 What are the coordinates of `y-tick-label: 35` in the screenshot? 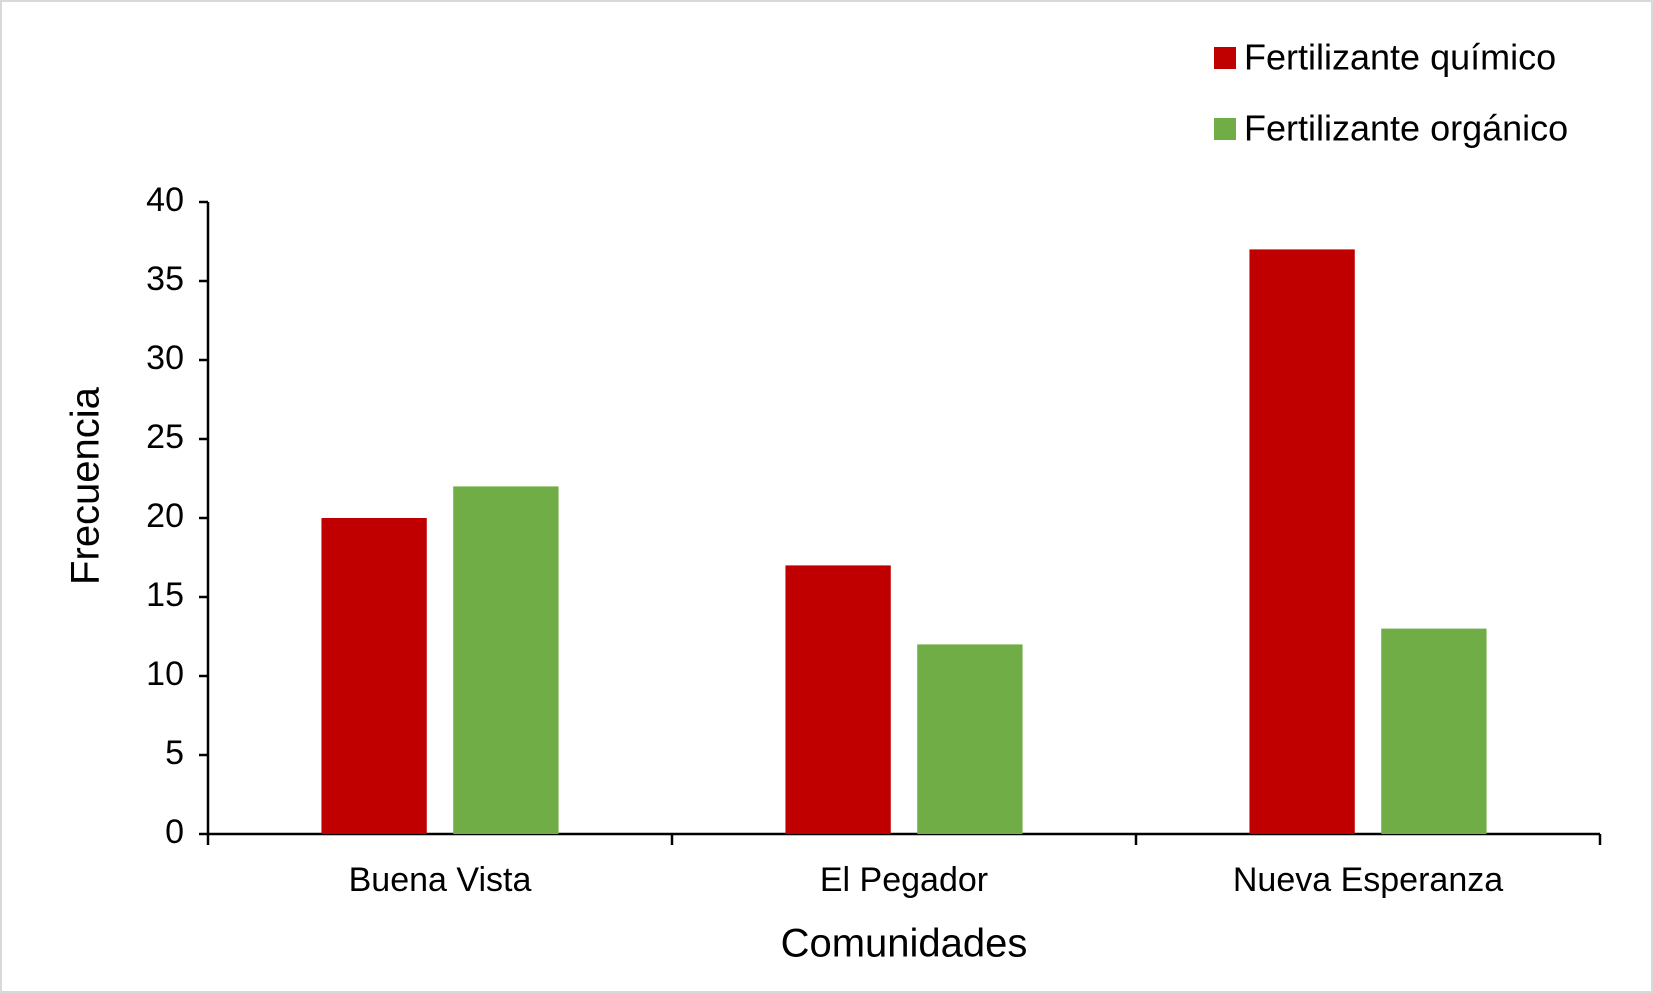 It's located at (165, 279).